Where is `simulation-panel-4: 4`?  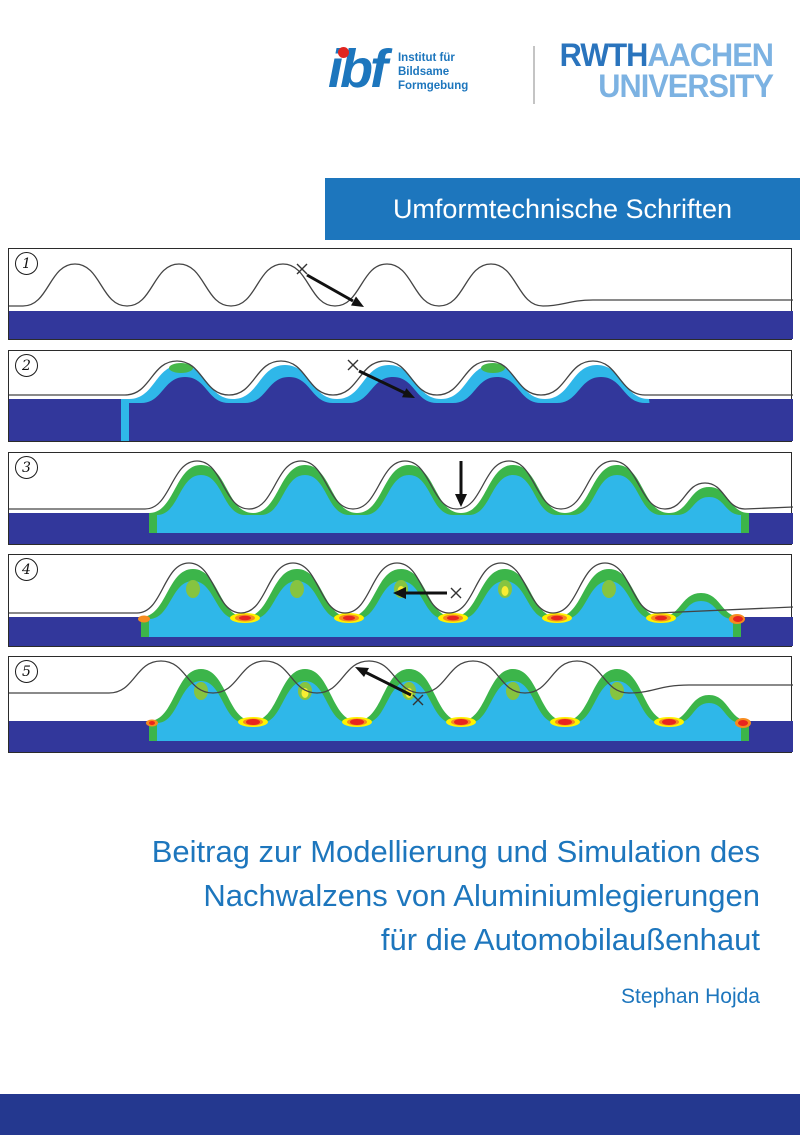
simulation-panel-4: 4 is located at coordinates (400, 600).